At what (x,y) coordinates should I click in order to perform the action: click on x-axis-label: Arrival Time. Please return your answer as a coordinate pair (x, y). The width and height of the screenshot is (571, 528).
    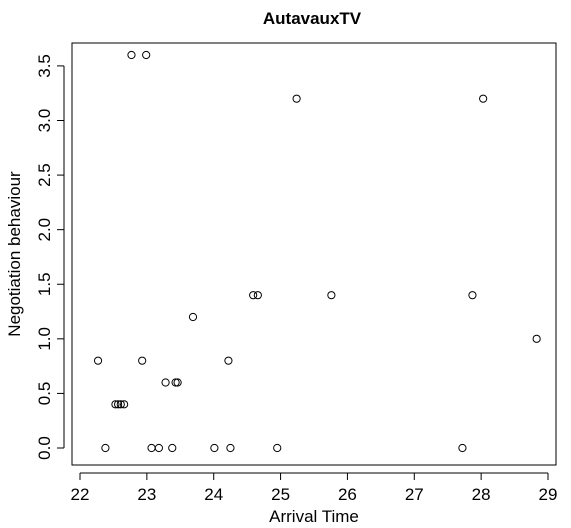
    Looking at the image, I should click on (314, 516).